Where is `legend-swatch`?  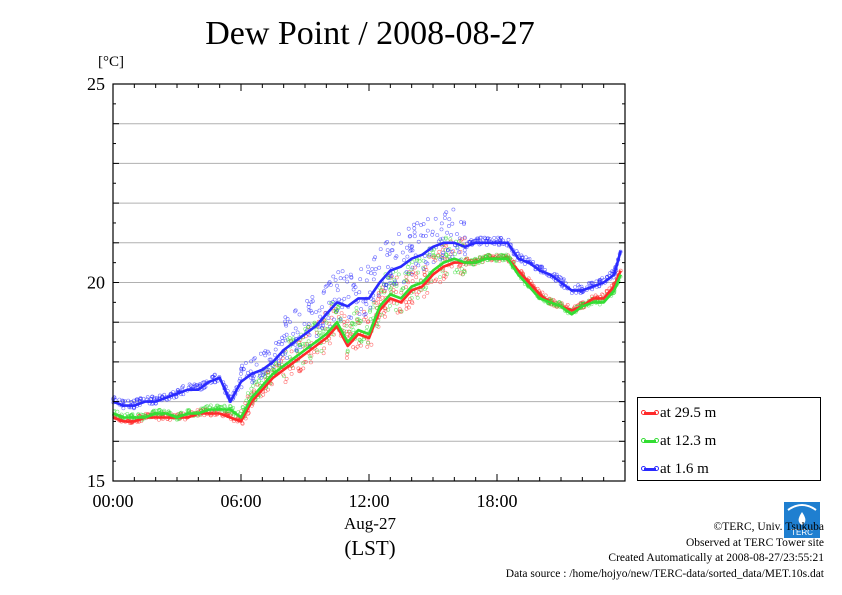 legend-swatch is located at coordinates (650, 440).